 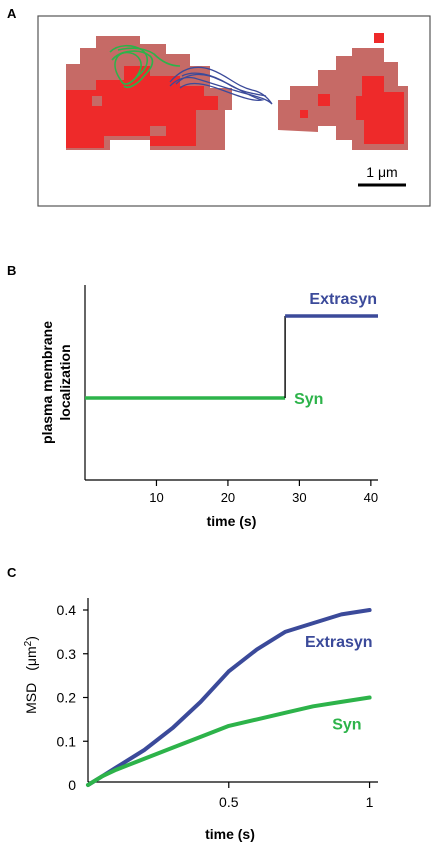 I want to click on cell-body-left, so click(x=149, y=93).